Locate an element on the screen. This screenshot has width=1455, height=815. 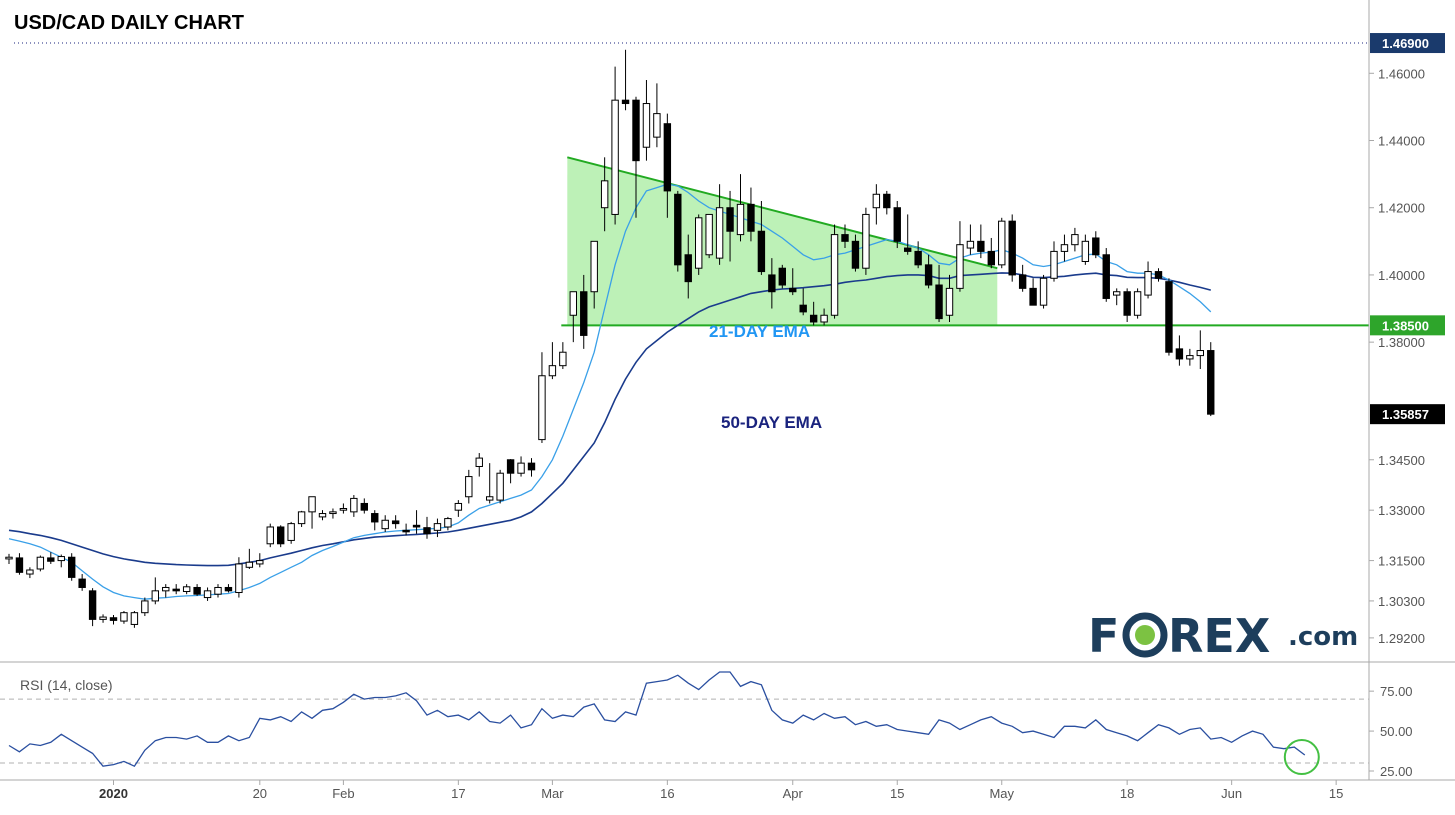
rsi-line is located at coordinates (657, 719).